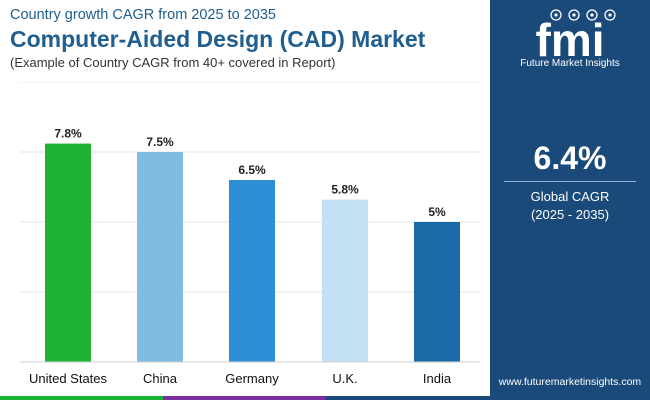 This screenshot has height=400, width=650. I want to click on x-tick-label: China, so click(160, 378).